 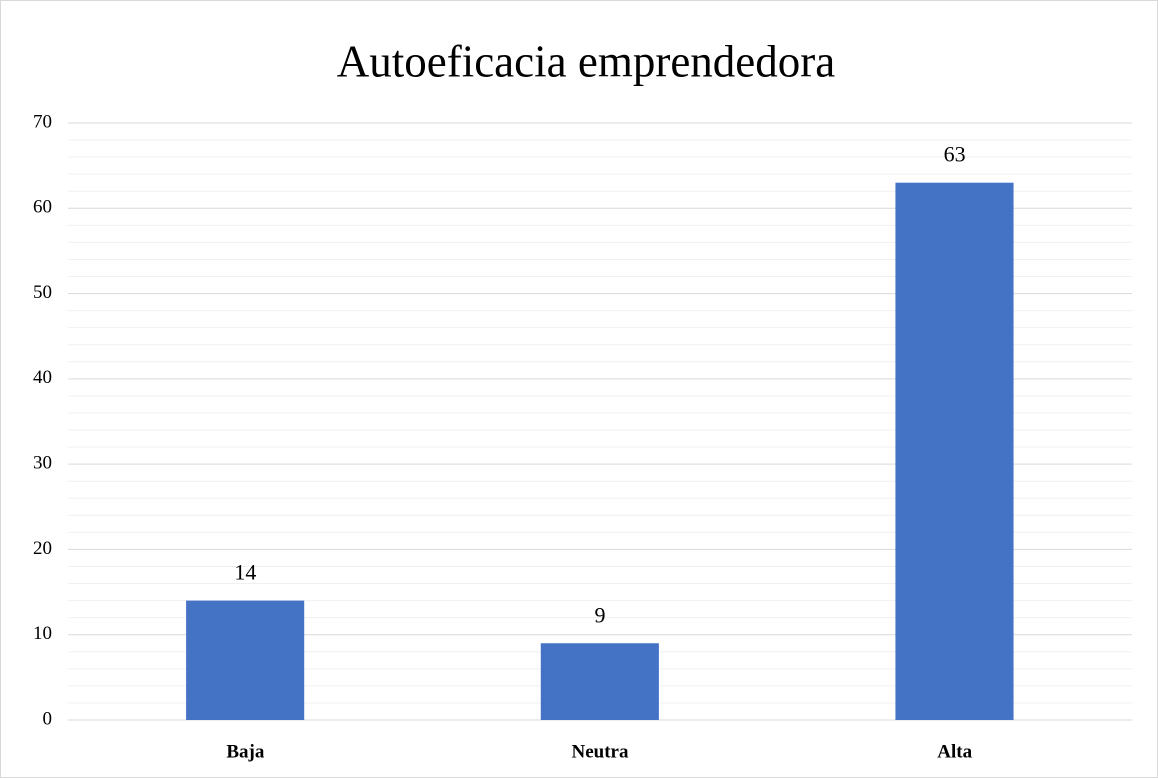 What do you see at coordinates (42, 292) in the screenshot?
I see `y-tick-label: 50` at bounding box center [42, 292].